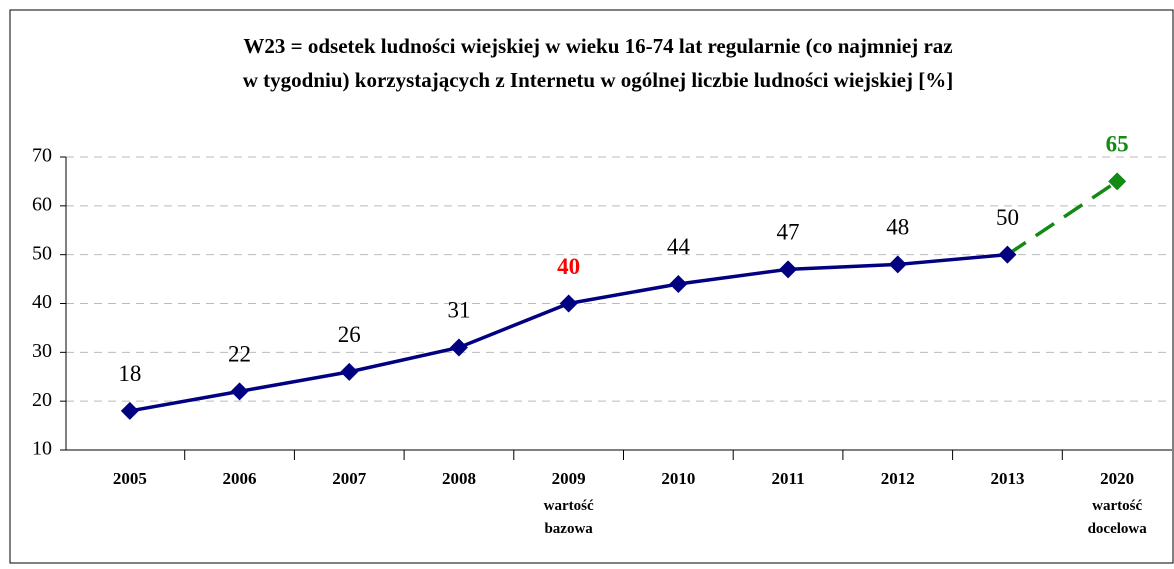 This screenshot has height=569, width=1174. What do you see at coordinates (42, 302) in the screenshot?
I see `y-tick-label: 40` at bounding box center [42, 302].